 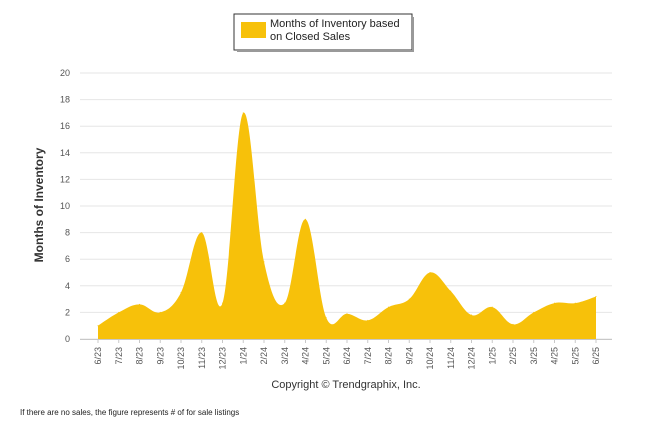 I want to click on copyright-annotation: Copyright © Trendgraphix, Inc., so click(x=345, y=385).